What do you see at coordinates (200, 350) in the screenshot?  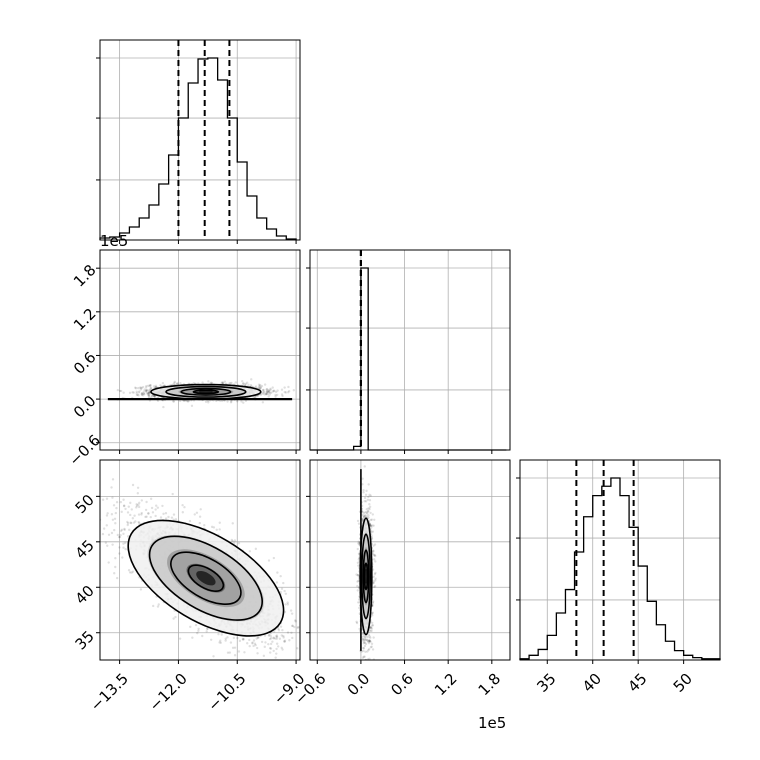 I see `axes-frame` at bounding box center [200, 350].